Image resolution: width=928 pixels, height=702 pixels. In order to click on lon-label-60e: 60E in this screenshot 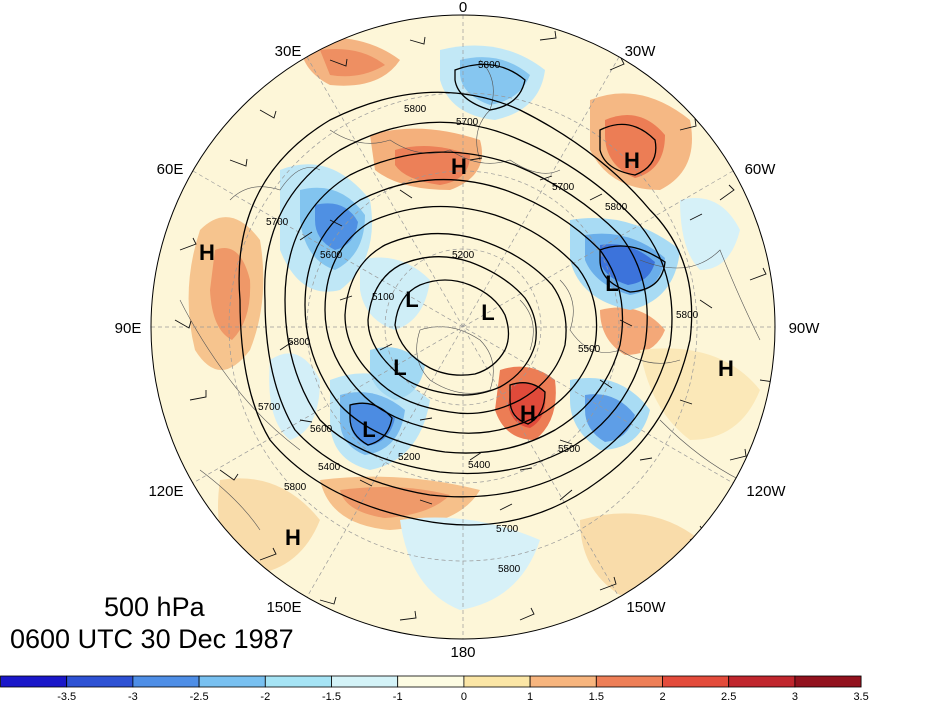, I will do `click(170, 169)`.